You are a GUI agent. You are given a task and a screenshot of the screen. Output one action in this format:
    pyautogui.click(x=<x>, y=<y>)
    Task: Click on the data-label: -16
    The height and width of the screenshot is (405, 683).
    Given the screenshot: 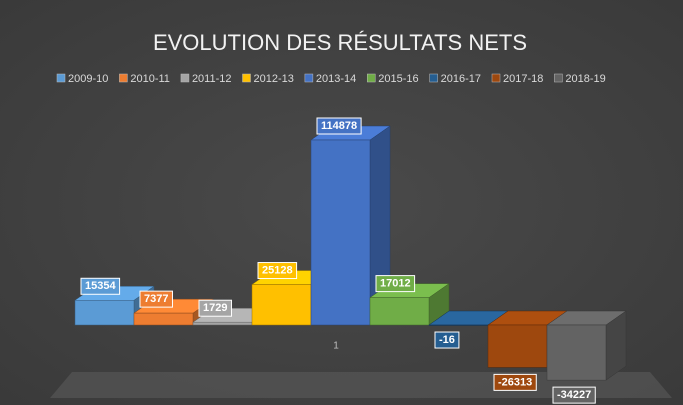 What is the action you would take?
    pyautogui.click(x=447, y=340)
    